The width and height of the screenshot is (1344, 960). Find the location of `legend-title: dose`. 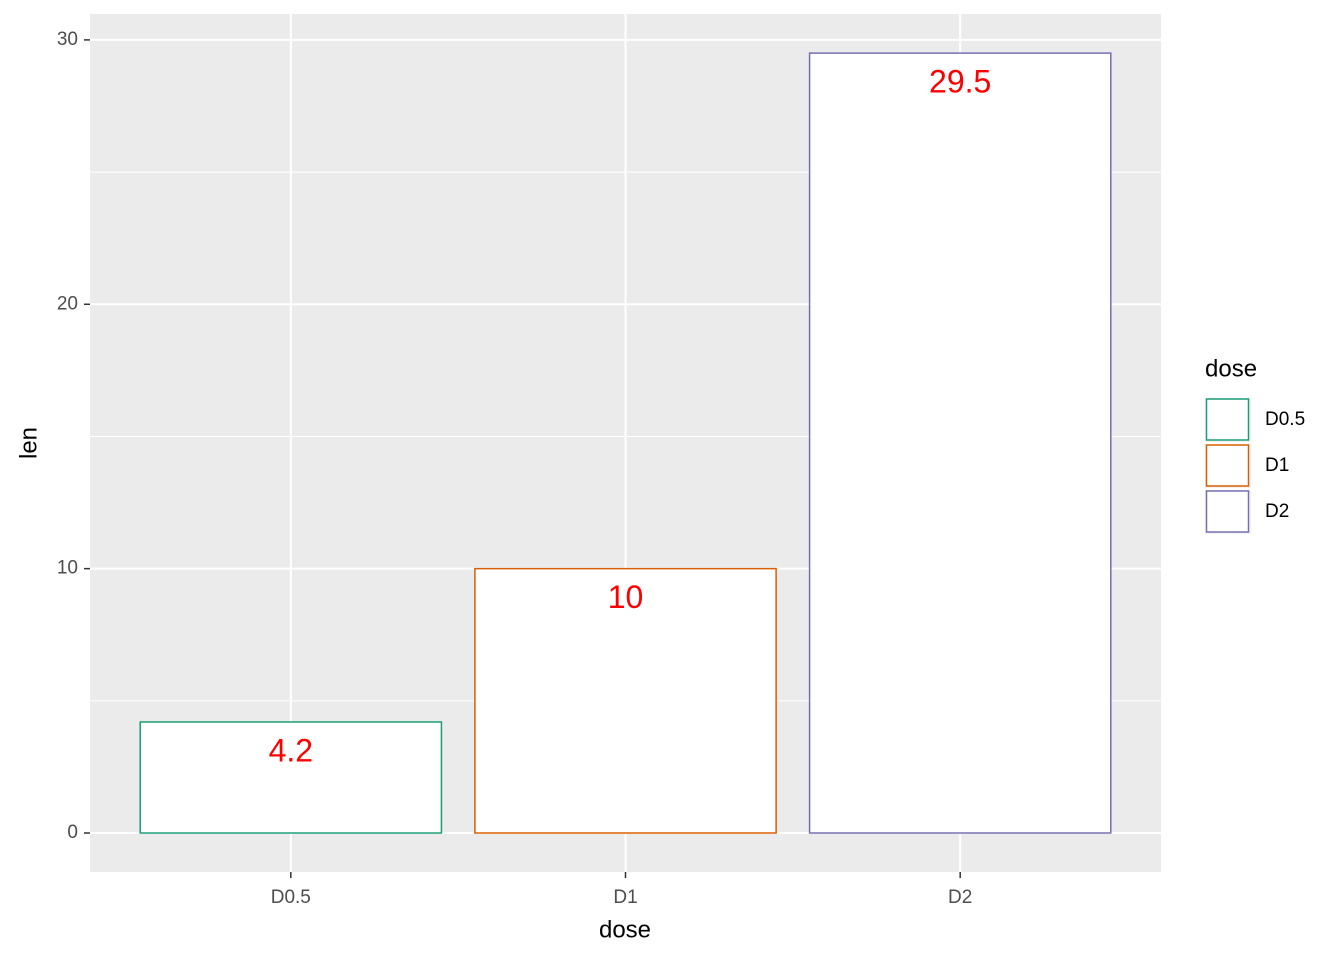

legend-title: dose is located at coordinates (1231, 368).